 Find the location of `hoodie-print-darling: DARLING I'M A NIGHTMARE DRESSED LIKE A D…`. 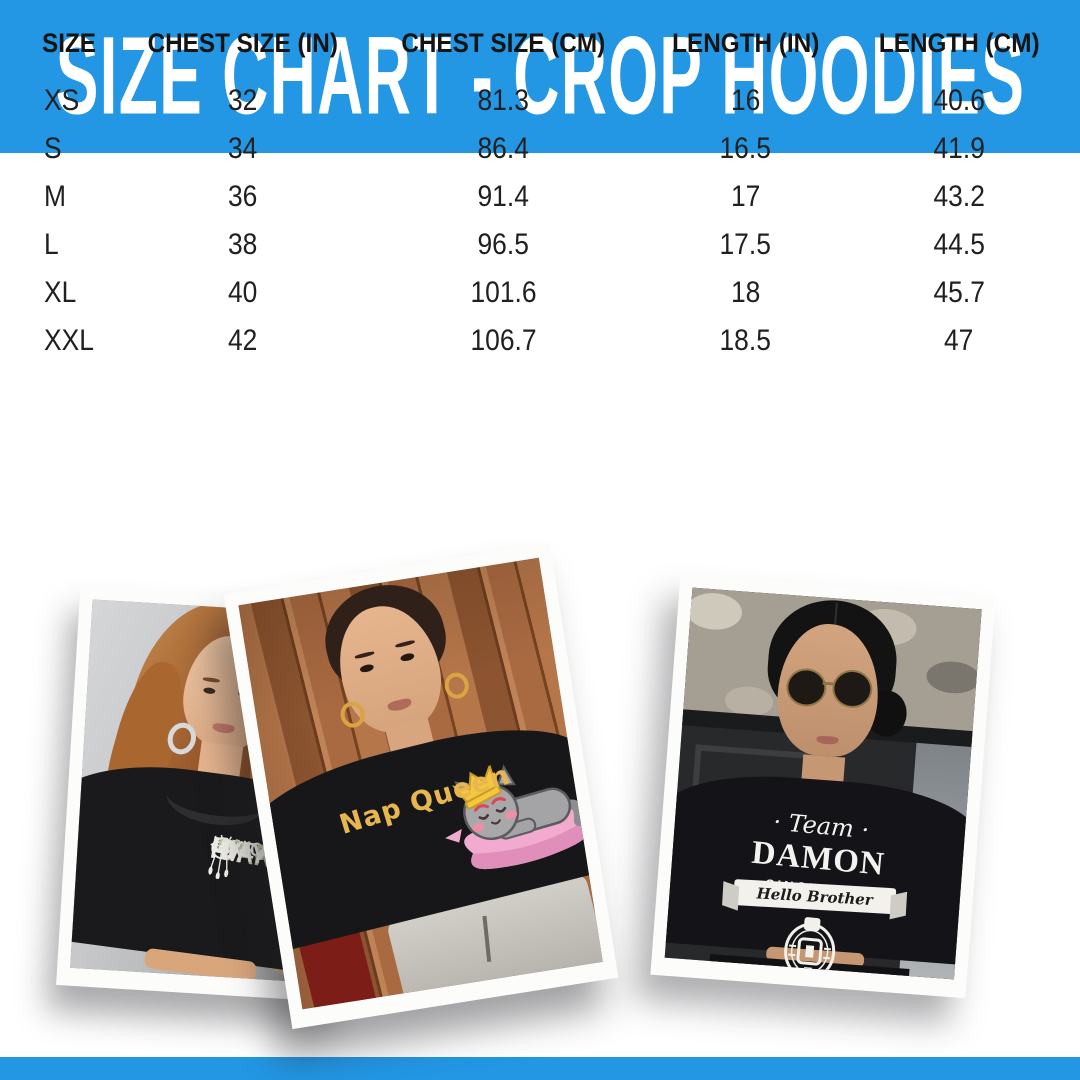

hoodie-print-darling: DARLING I'M A NIGHTMARE DRESSED LIKE A D… is located at coordinates (231, 849).